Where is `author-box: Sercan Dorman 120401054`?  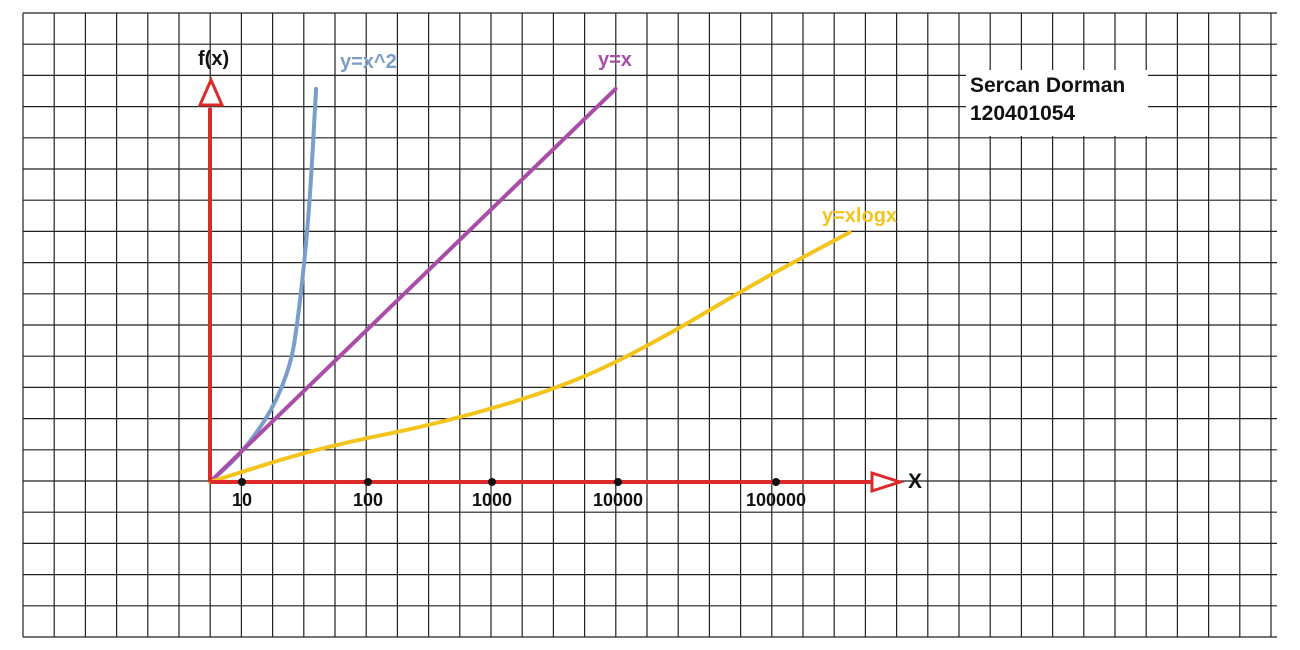
author-box: Sercan Dorman 120401054 is located at coordinates (1057, 103).